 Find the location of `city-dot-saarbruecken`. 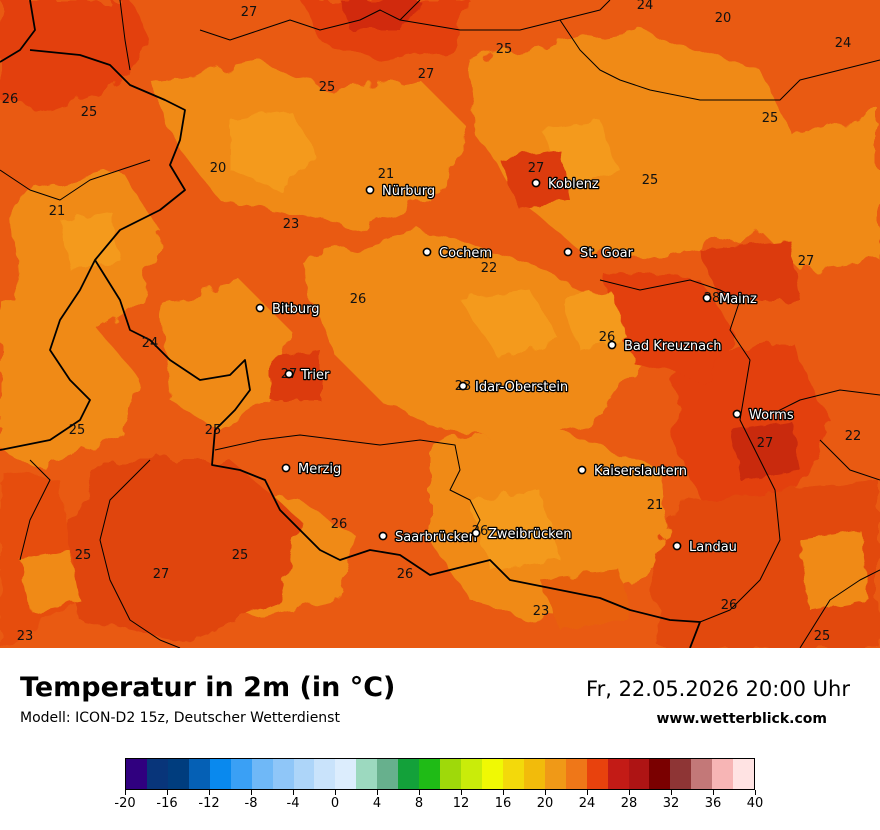

city-dot-saarbruecken is located at coordinates (383, 536).